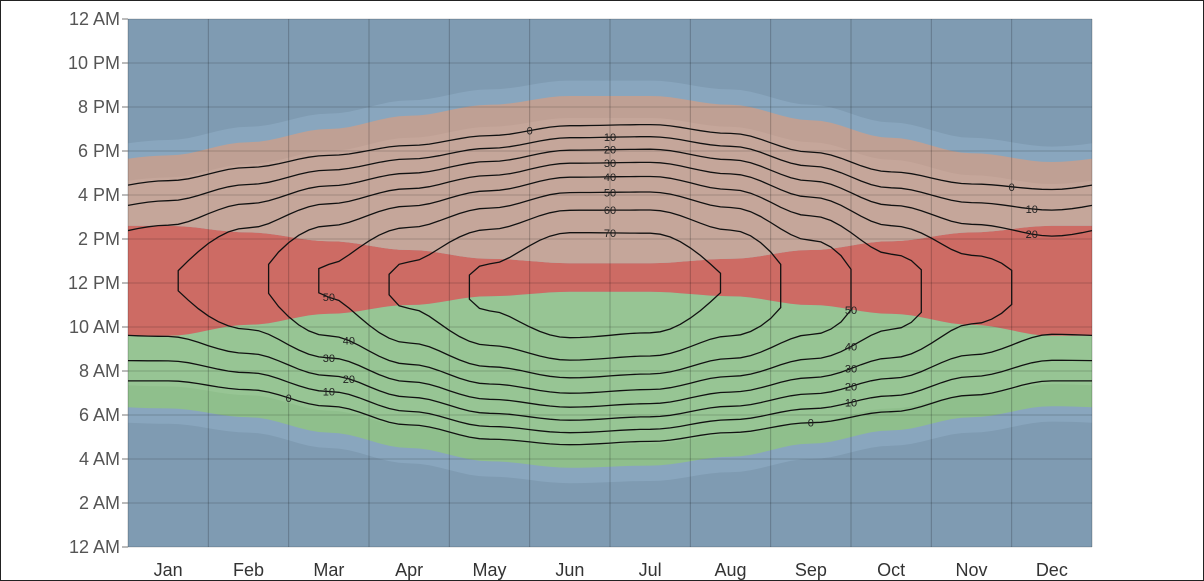  What do you see at coordinates (168, 570) in the screenshot?
I see `x-tick-label: Jan` at bounding box center [168, 570].